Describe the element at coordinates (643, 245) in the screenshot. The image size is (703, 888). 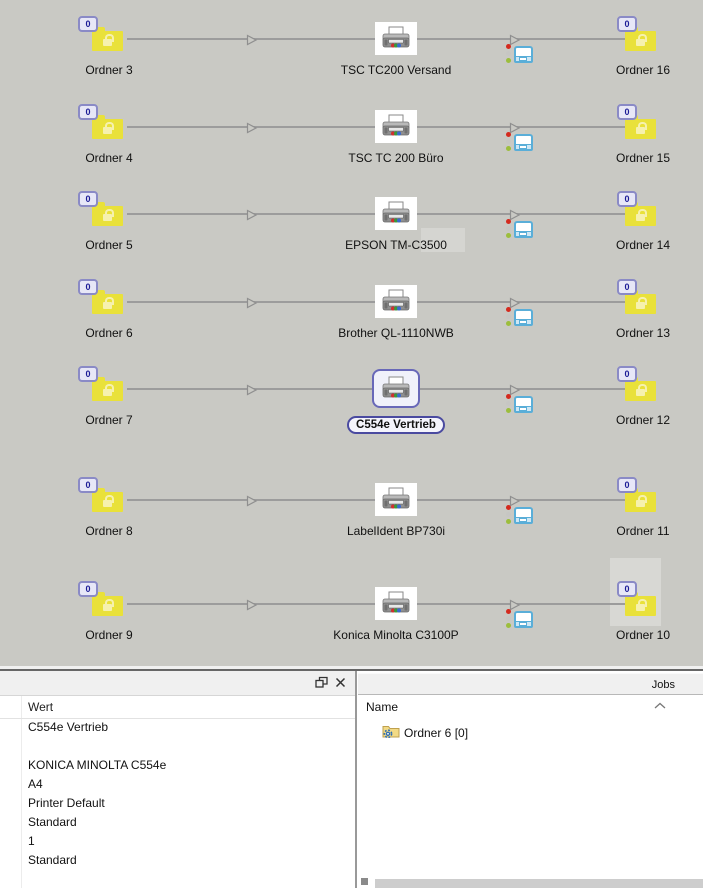
I see `folder-label: Ordner 14` at that location.